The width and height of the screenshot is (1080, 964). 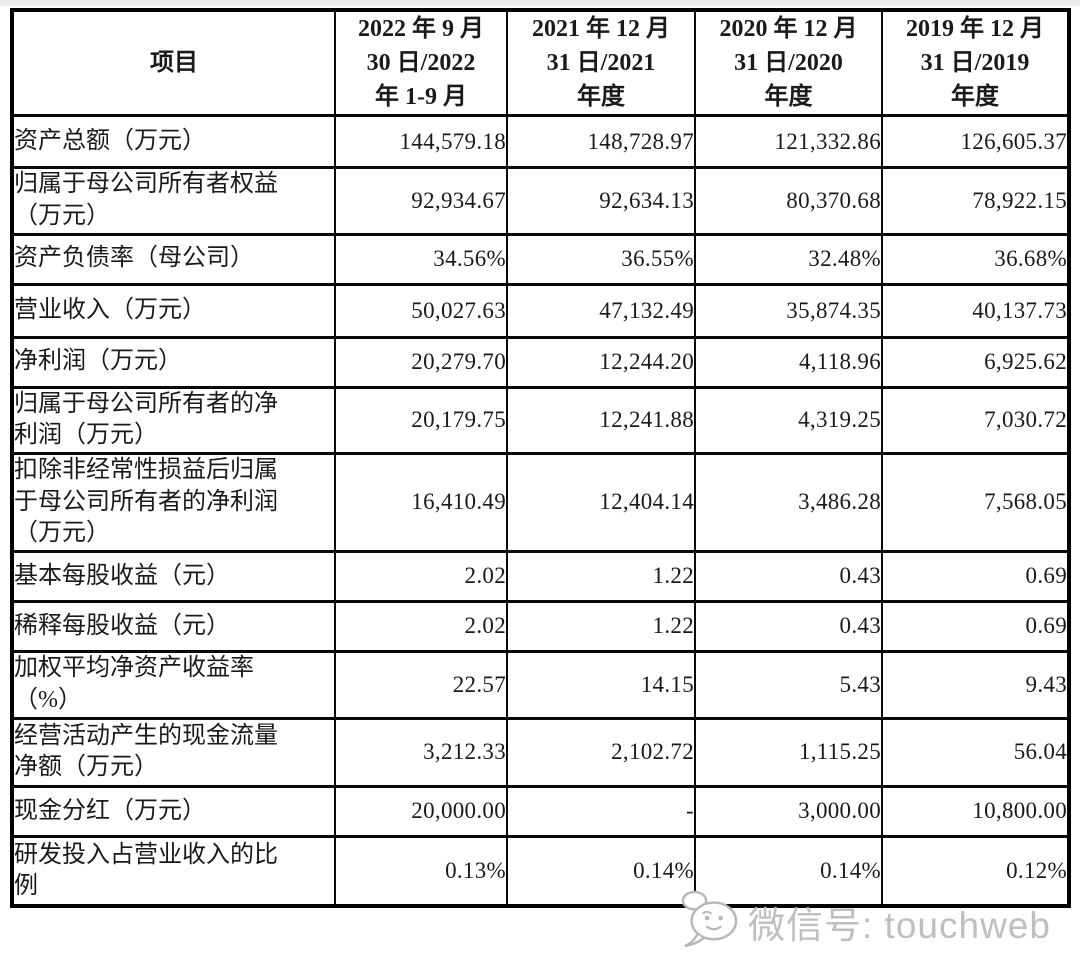 What do you see at coordinates (540, 3) in the screenshot?
I see `scan-edge-strip` at bounding box center [540, 3].